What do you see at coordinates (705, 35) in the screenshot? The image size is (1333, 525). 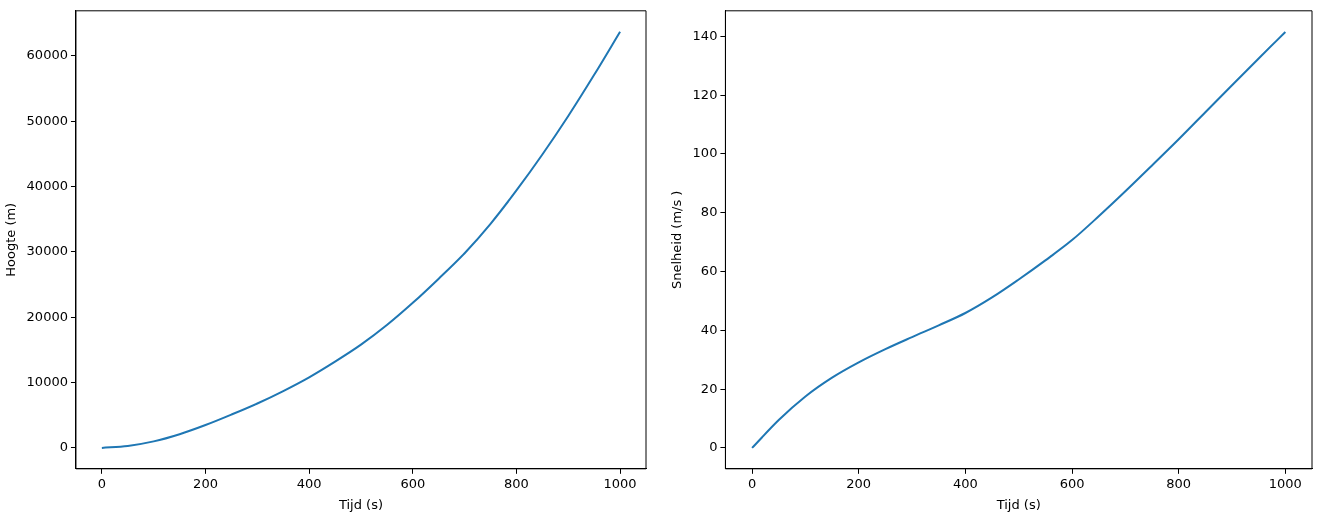 I see `y-tick-label: 140` at bounding box center [705, 35].